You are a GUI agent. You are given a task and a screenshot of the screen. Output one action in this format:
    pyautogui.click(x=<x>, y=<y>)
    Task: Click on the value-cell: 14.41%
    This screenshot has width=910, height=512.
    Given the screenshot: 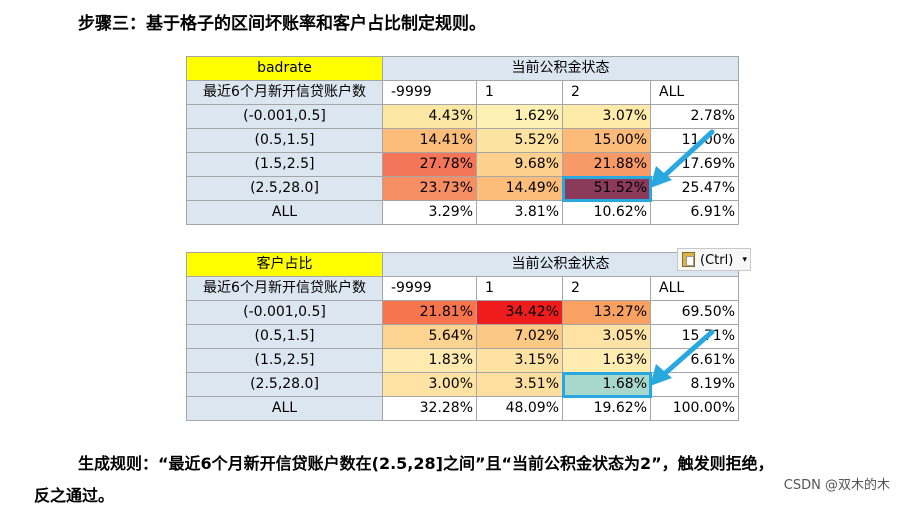 What is the action you would take?
    pyautogui.click(x=429, y=140)
    